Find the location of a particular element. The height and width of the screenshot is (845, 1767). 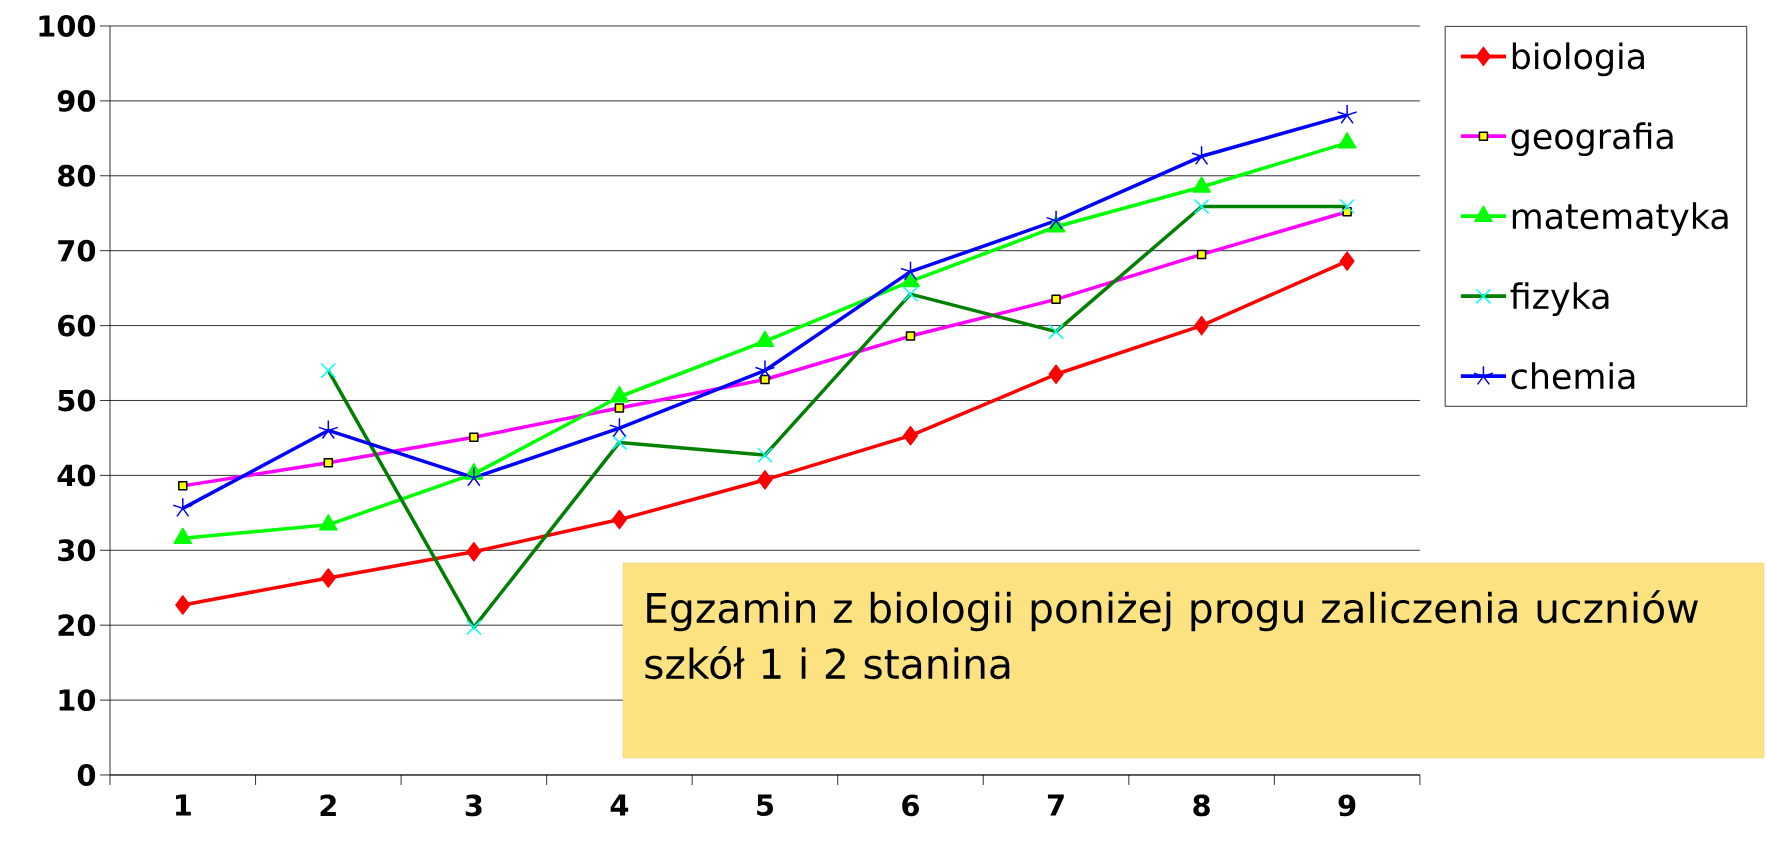

legend-label: geografia is located at coordinates (1592, 139).